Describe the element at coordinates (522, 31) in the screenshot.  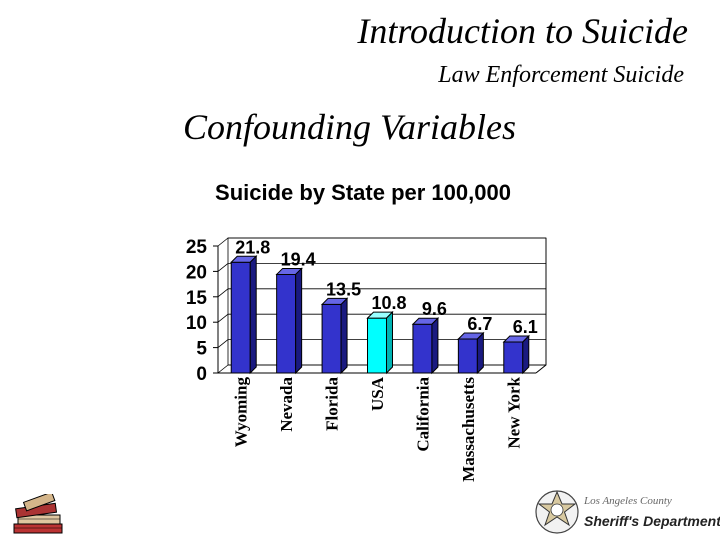
I see `slide-title: Introduction to Suicide` at that location.